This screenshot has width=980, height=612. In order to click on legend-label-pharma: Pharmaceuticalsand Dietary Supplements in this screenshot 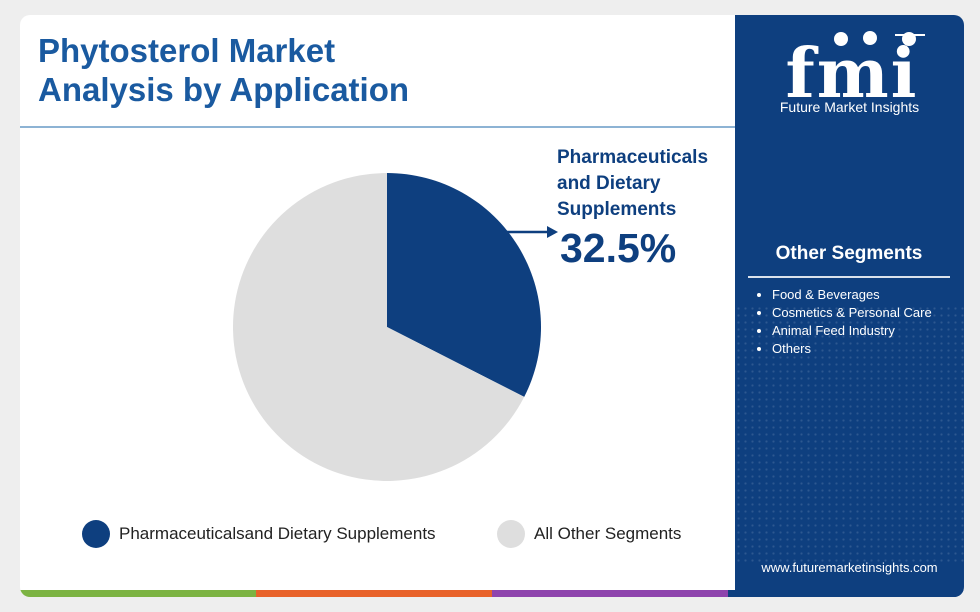, I will do `click(277, 533)`.